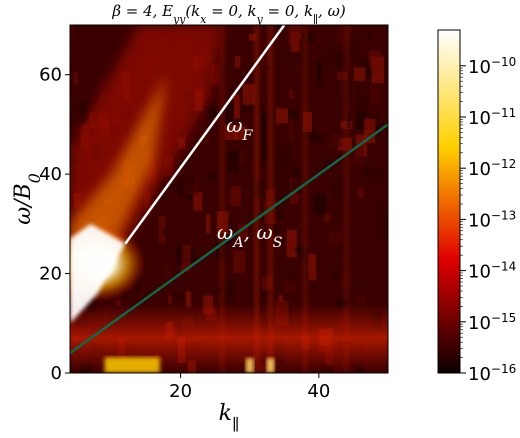 This screenshot has height=438, width=520. I want to click on colorbar-tick-label: 10−16, so click(492, 373).